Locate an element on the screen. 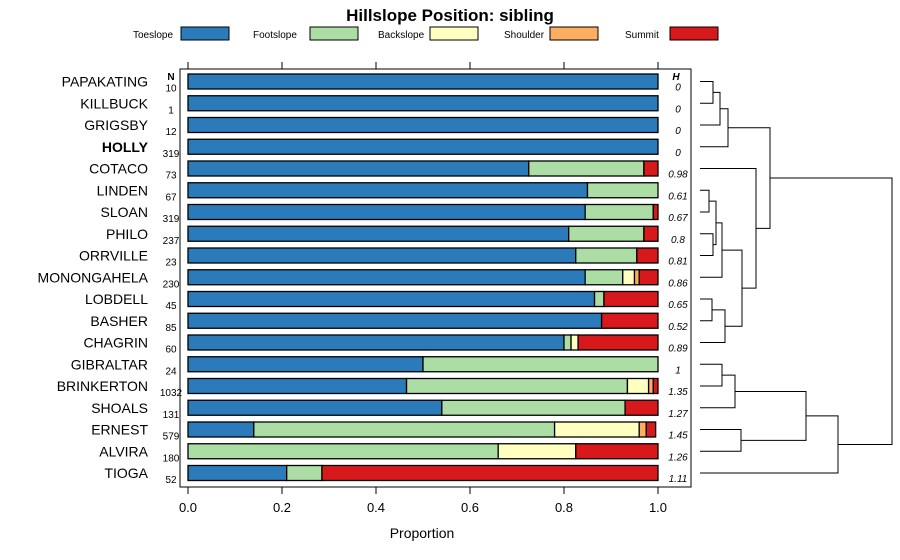 The image size is (900, 560). bar-row-linden: LINDEN 67 0.61 is located at coordinates (392, 192).